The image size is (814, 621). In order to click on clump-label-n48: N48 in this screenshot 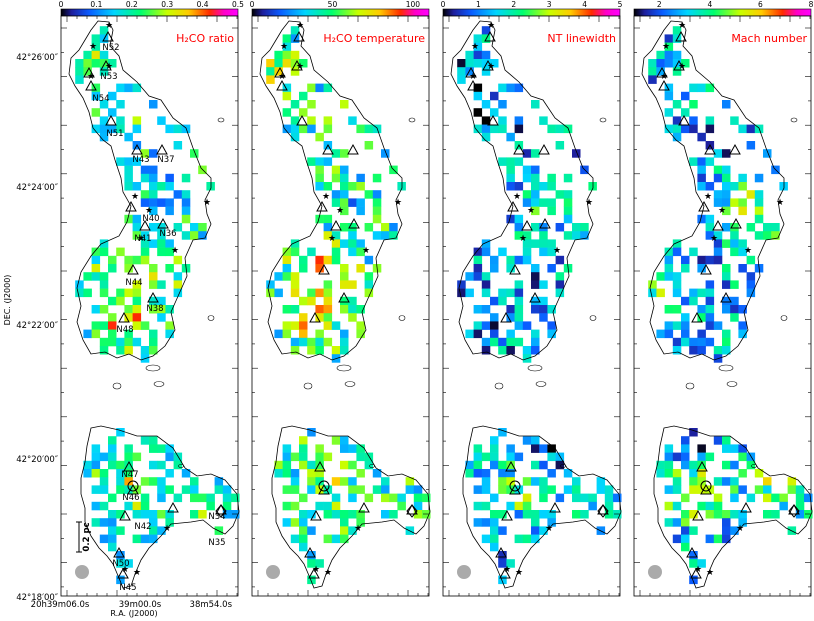, I will do `click(124, 330)`.